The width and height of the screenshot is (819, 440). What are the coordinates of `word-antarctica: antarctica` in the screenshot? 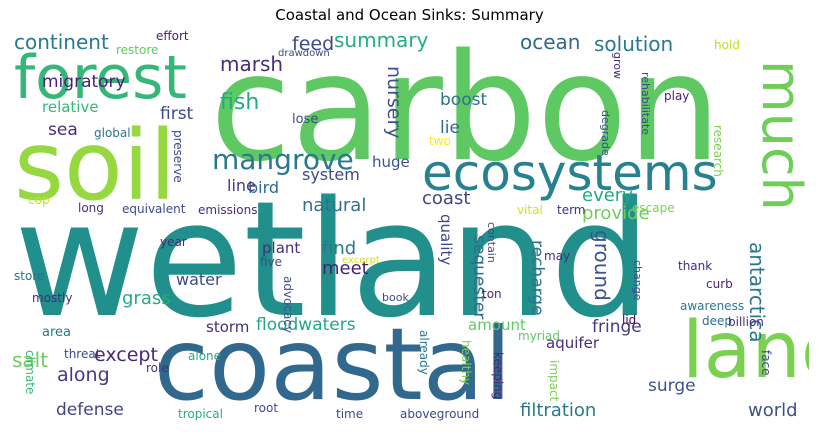 It's located at (757, 292).